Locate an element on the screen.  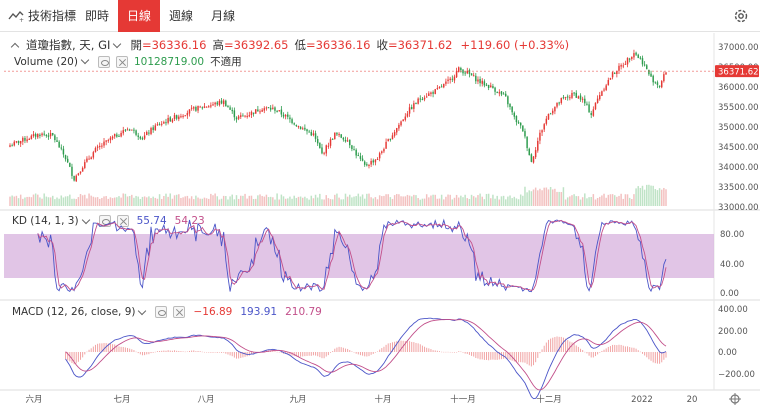
price-tick-label: 35000.00 is located at coordinates (738, 128).